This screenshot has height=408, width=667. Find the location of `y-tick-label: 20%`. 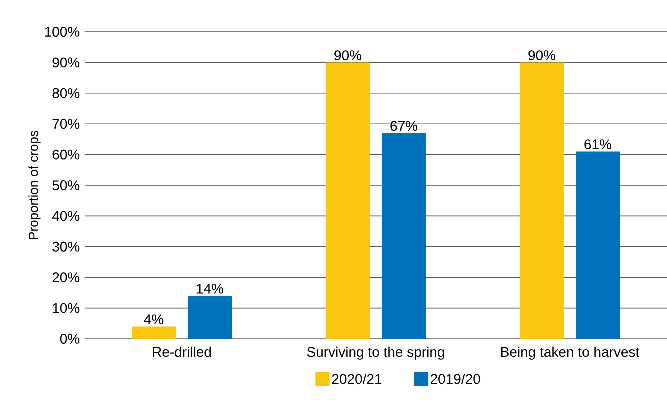

y-tick-label: 20% is located at coordinates (66, 277).